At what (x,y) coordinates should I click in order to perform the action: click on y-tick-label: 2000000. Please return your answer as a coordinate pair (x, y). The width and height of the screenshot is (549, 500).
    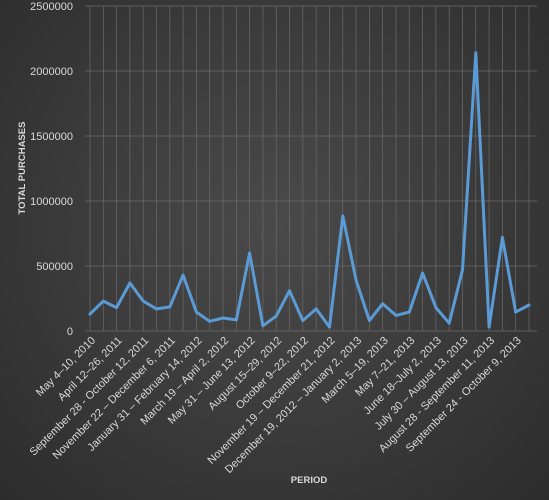
    Looking at the image, I should click on (51, 72).